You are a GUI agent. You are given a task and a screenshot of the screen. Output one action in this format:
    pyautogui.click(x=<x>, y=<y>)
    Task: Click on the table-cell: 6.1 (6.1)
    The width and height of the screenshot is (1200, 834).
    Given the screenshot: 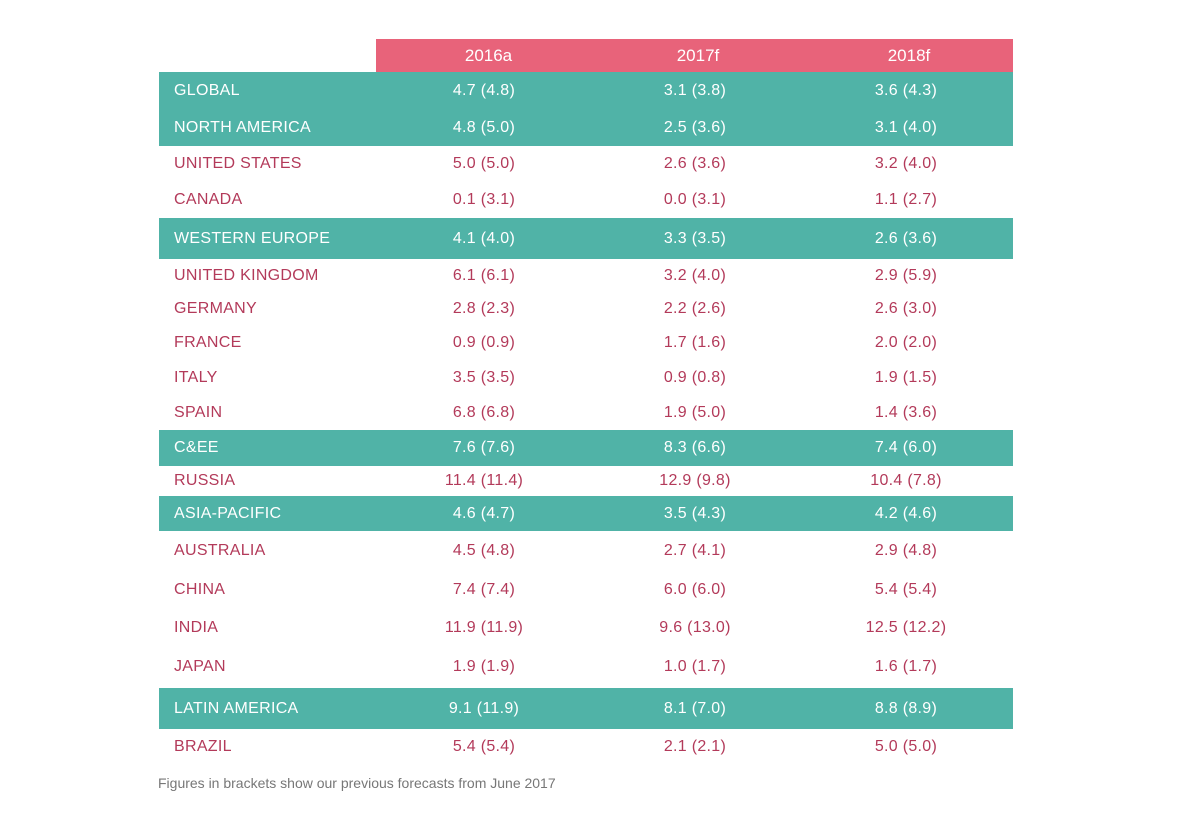 What is the action you would take?
    pyautogui.click(x=484, y=275)
    